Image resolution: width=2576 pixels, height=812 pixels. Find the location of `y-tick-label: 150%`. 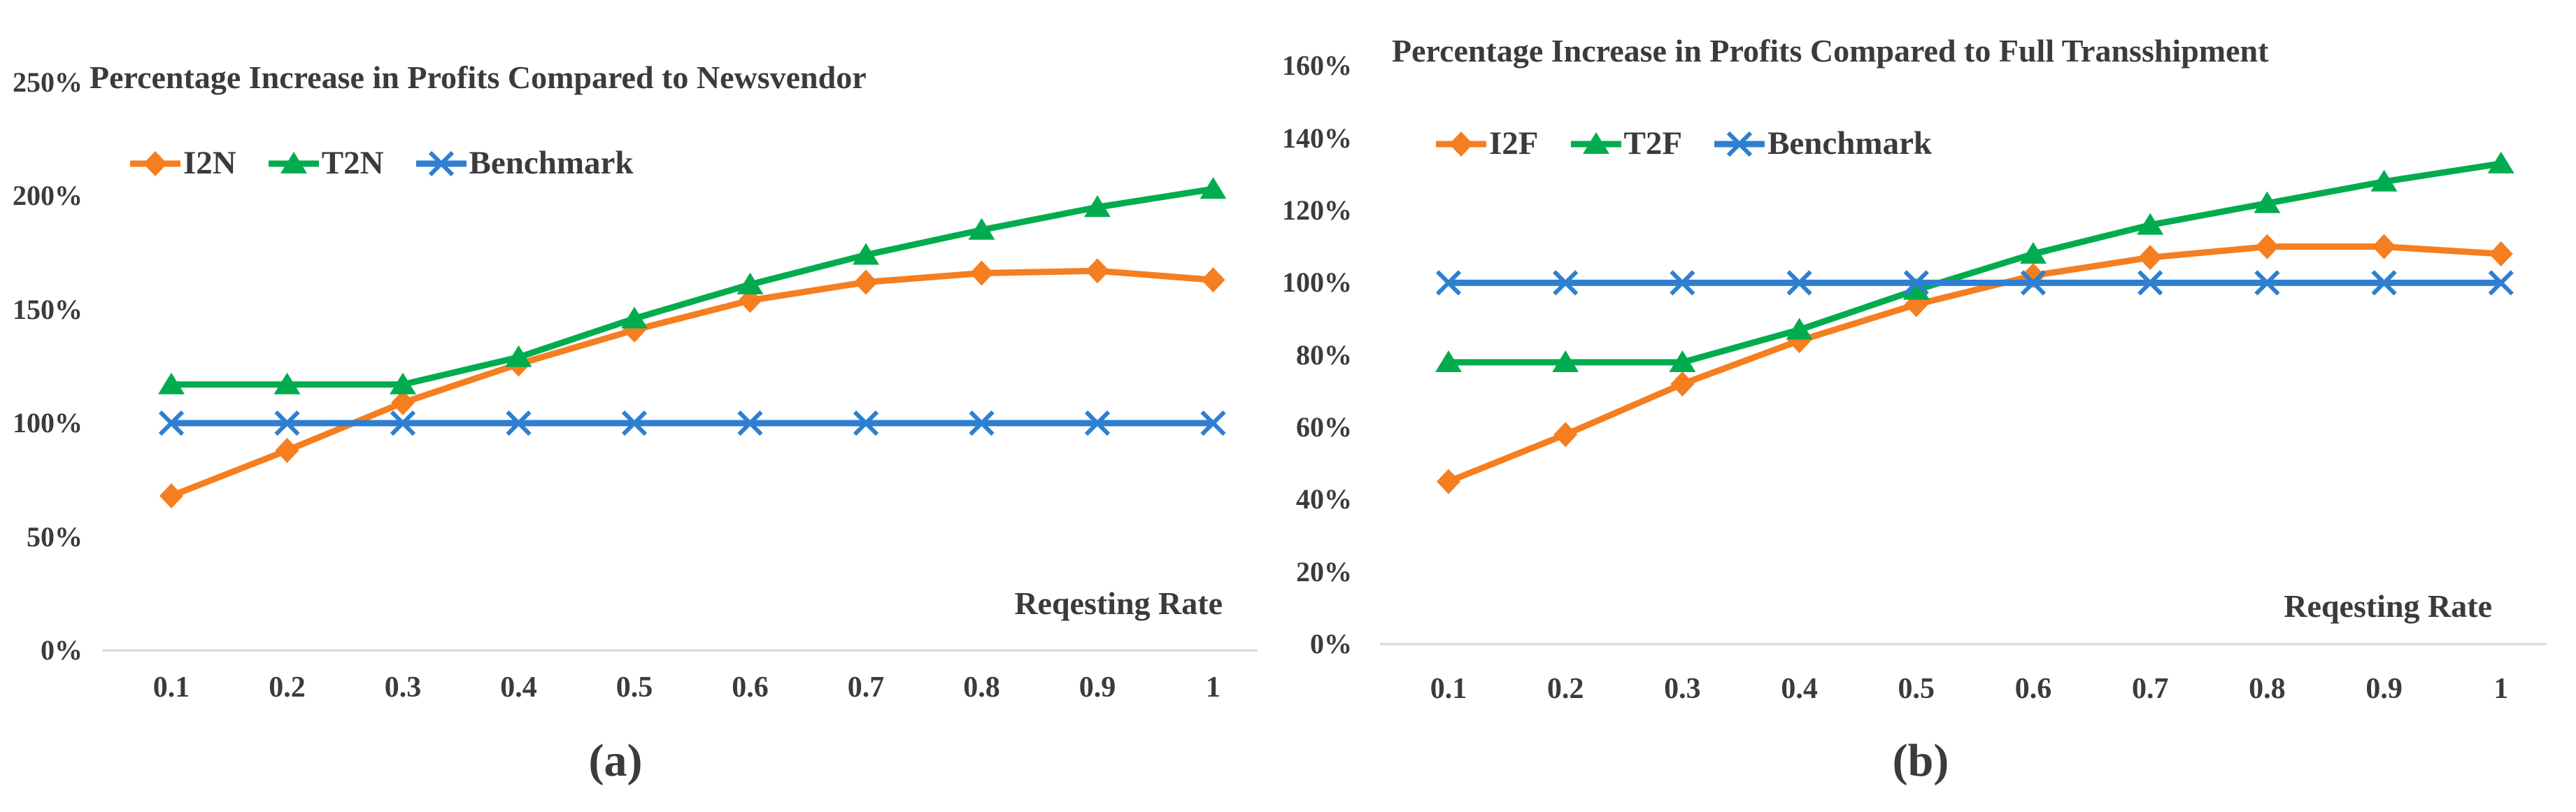

y-tick-label: 150% is located at coordinates (48, 309).